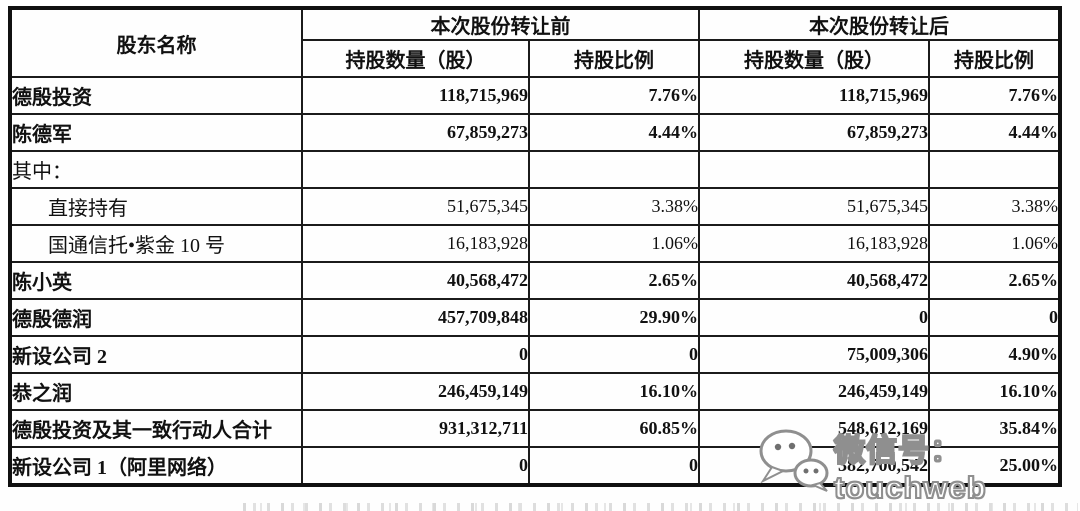 The height and width of the screenshot is (511, 1080). What do you see at coordinates (415, 169) in the screenshot?
I see `cell-before-qty` at bounding box center [415, 169].